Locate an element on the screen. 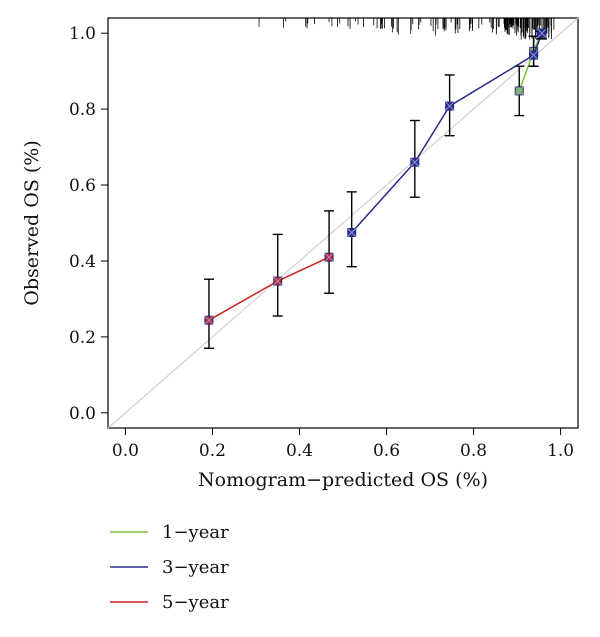 Image resolution: width=600 pixels, height=637 pixels. legend: 1−year 3−year 5−year is located at coordinates (169, 567).